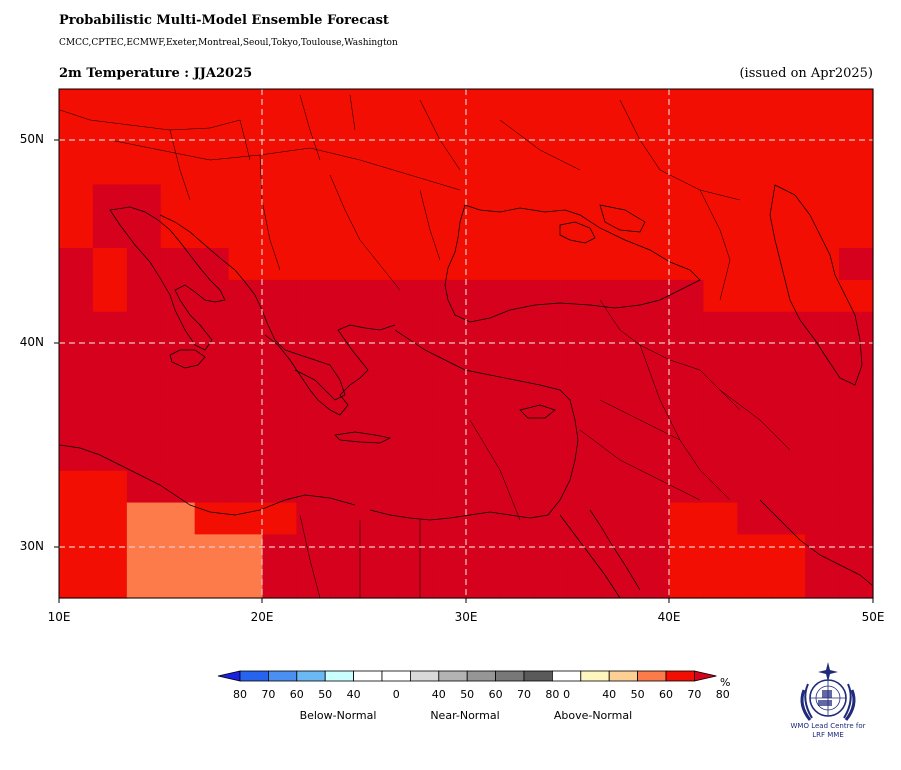 This screenshot has height=770, width=901. I want to click on crimea-coastline, so click(577, 232).